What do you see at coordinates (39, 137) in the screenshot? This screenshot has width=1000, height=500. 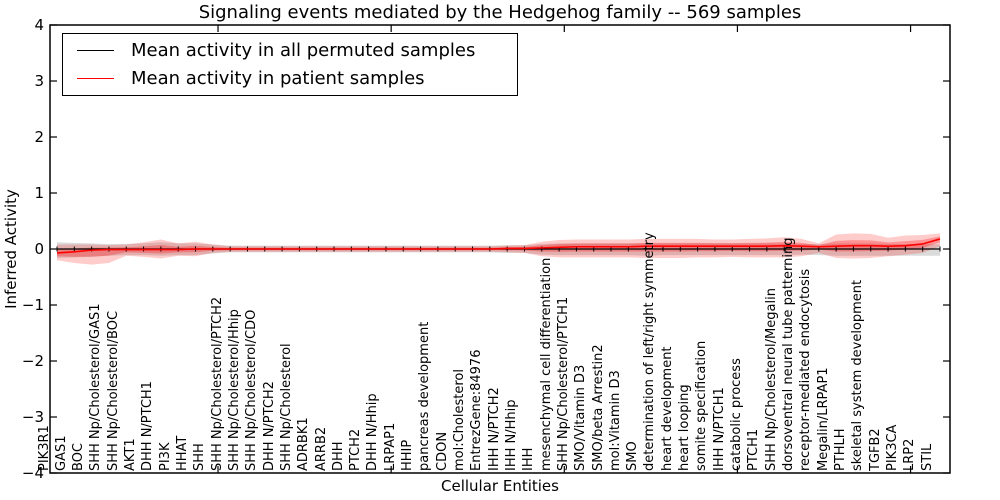 I see `y-tick-label: 2` at bounding box center [39, 137].